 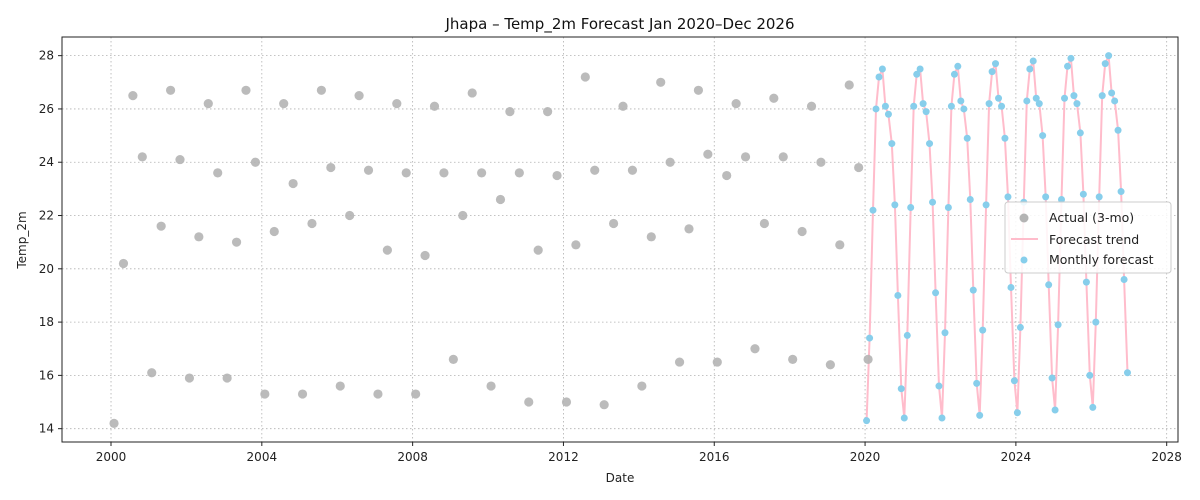 I want to click on legend-forecast-marker, so click(x=1024, y=260).